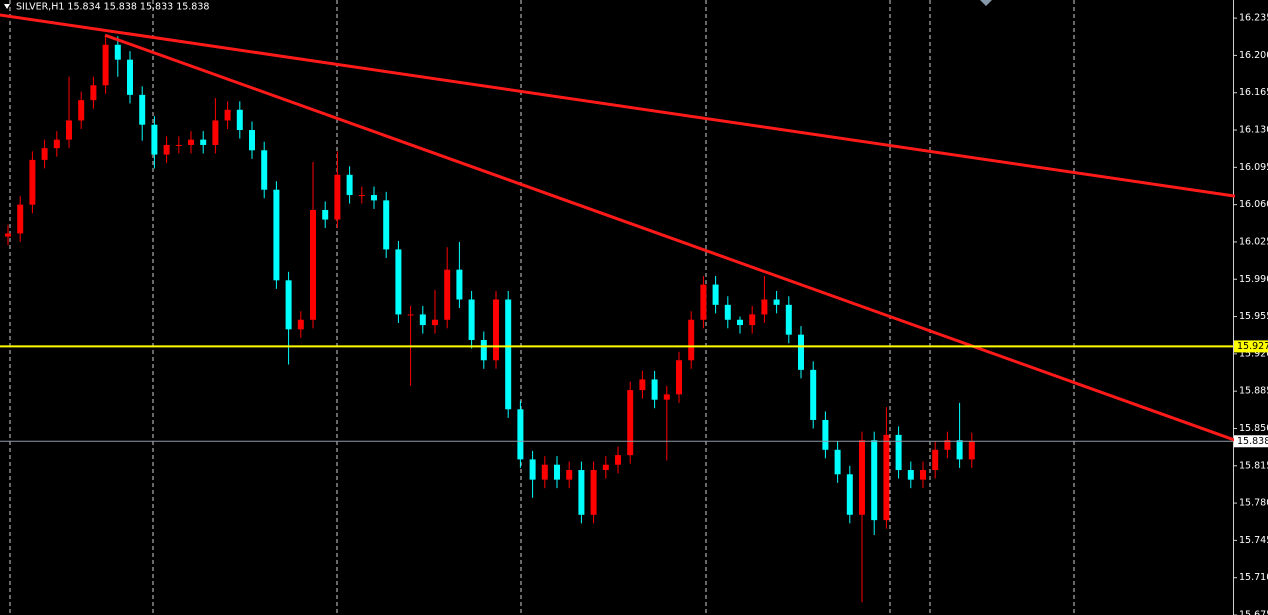 The height and width of the screenshot is (615, 1268). I want to click on shift-marker, so click(986, 3).